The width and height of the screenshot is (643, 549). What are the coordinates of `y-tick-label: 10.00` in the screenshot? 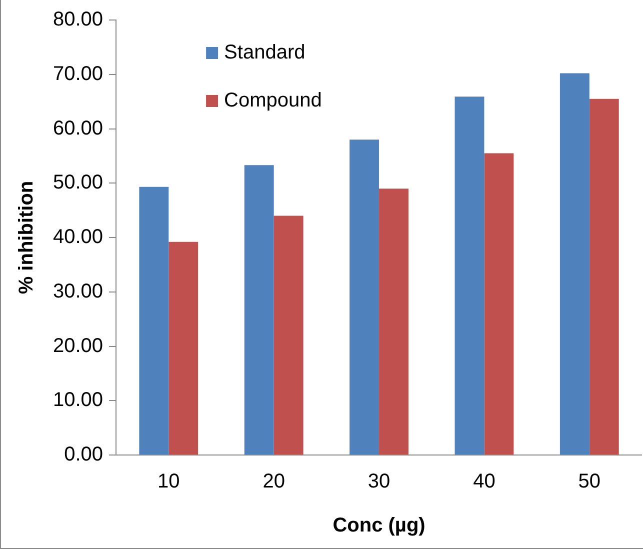 It's located at (78, 400).